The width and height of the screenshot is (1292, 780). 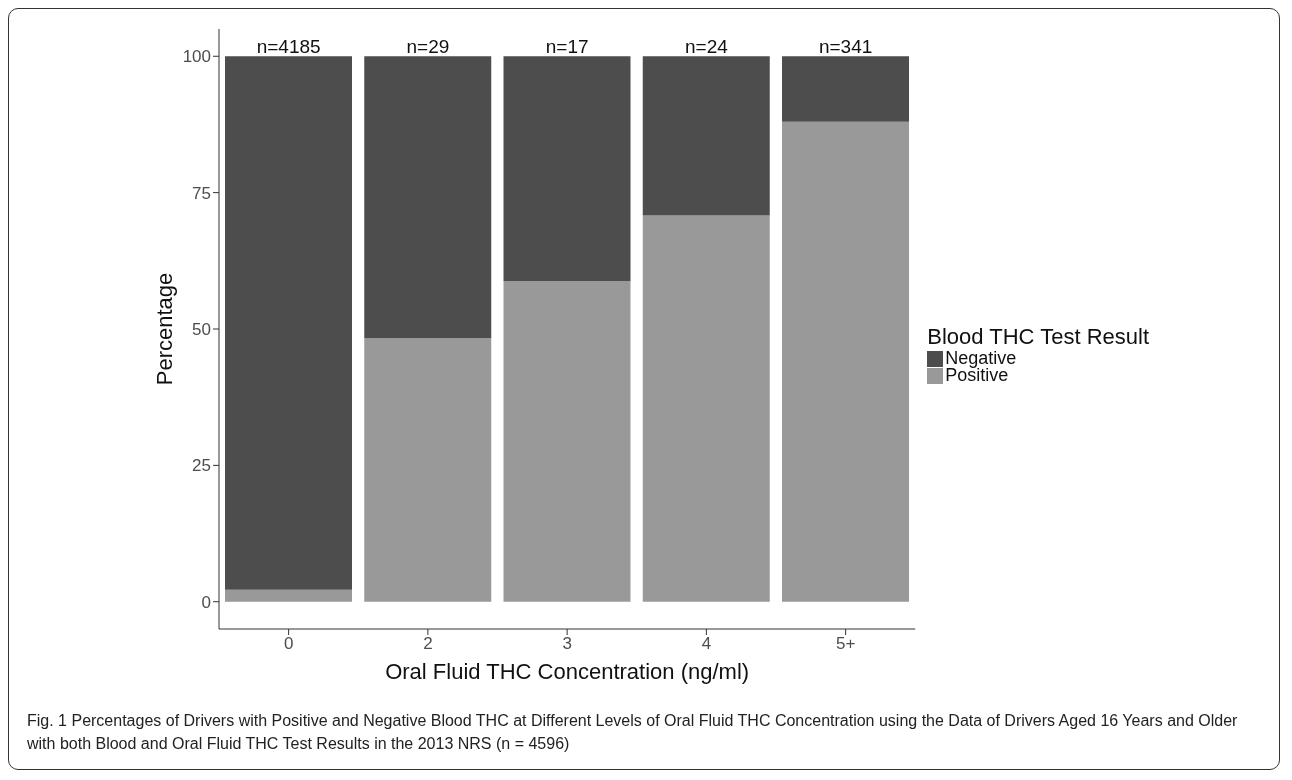 What do you see at coordinates (206, 602) in the screenshot?
I see `y-tick-label: 0` at bounding box center [206, 602].